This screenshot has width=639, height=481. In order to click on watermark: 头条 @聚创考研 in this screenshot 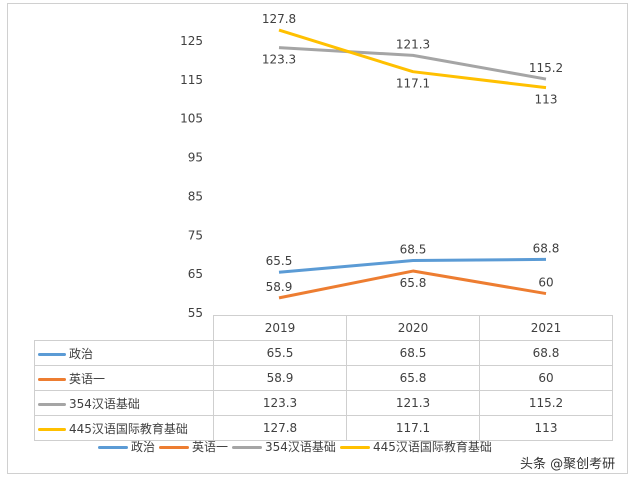, I will do `click(568, 464)`.